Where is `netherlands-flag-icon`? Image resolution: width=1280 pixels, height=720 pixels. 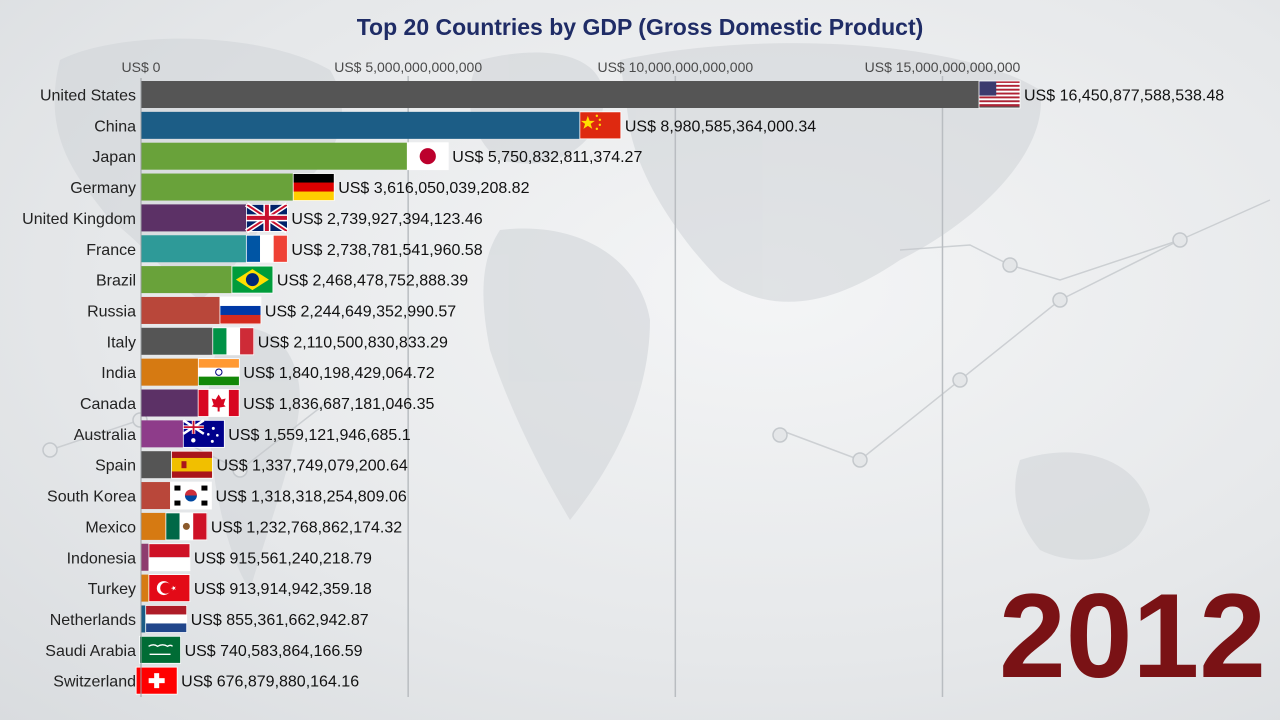 netherlands-flag-icon is located at coordinates (166, 619).